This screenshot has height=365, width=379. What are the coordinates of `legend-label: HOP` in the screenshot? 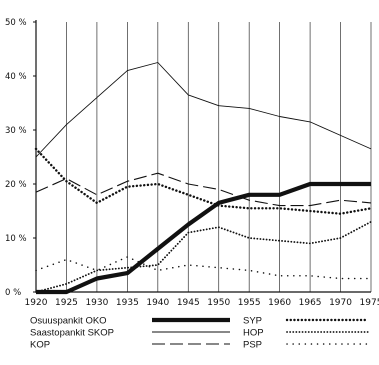 It's located at (253, 333).